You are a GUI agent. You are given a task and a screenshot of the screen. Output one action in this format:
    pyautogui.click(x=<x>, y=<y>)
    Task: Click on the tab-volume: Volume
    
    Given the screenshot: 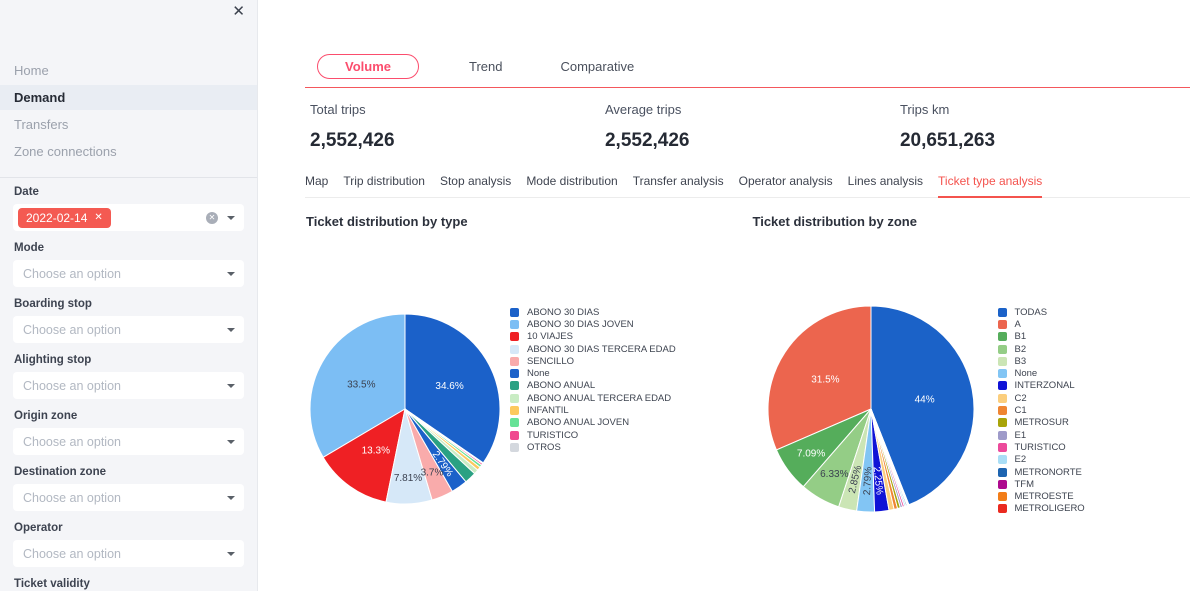 What is the action you would take?
    pyautogui.click(x=368, y=66)
    